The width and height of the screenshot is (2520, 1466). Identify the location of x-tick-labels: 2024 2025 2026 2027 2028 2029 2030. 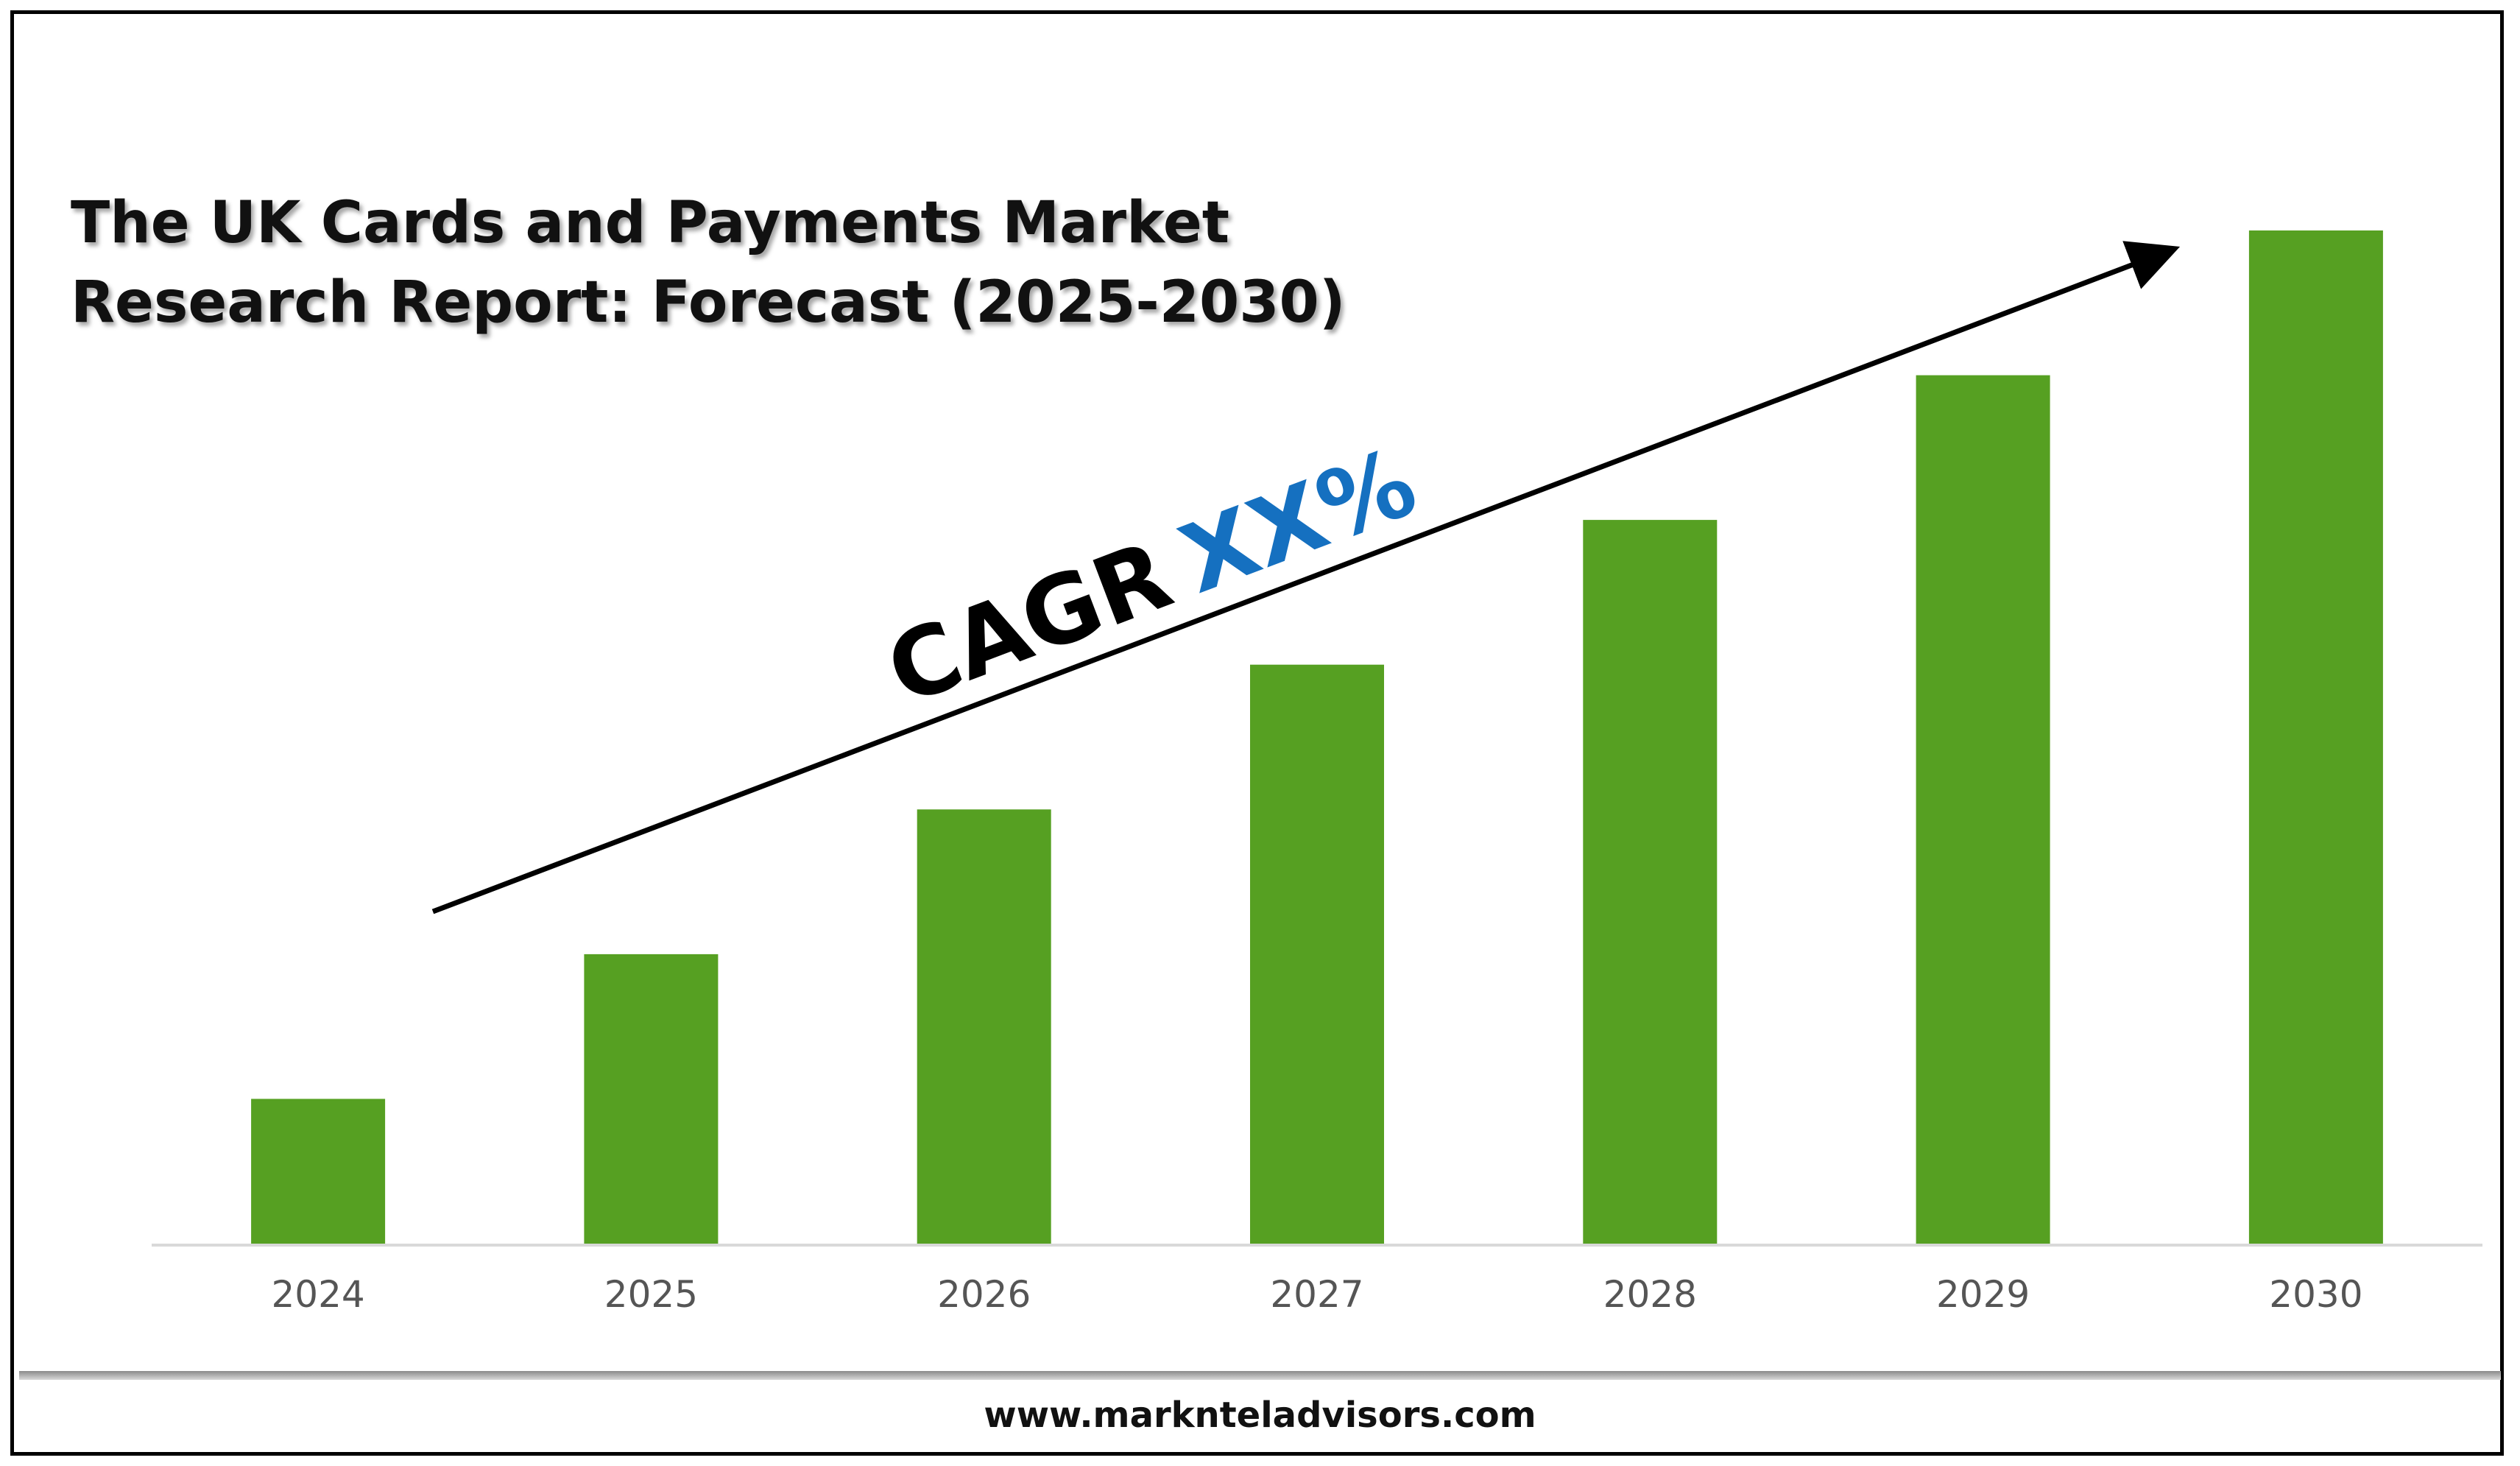
(1316, 1294).